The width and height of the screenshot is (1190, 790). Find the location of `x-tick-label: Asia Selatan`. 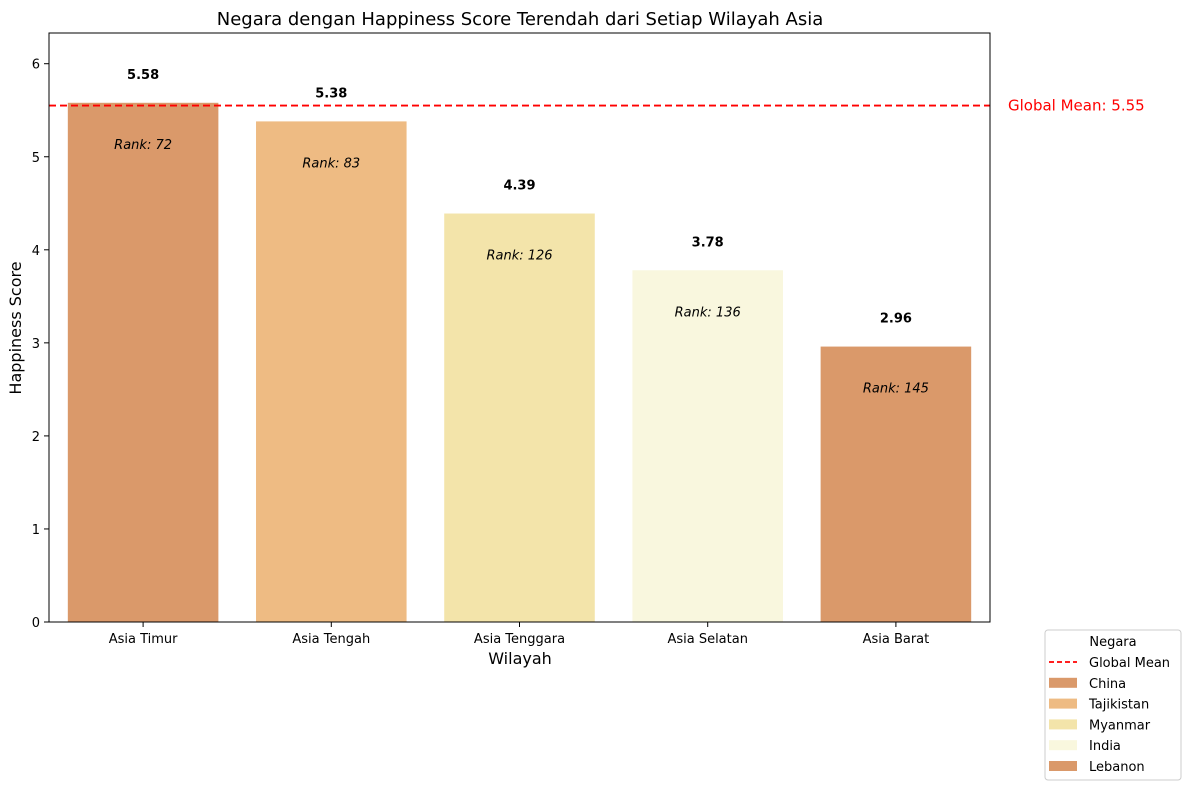

x-tick-label: Asia Selatan is located at coordinates (707, 639).